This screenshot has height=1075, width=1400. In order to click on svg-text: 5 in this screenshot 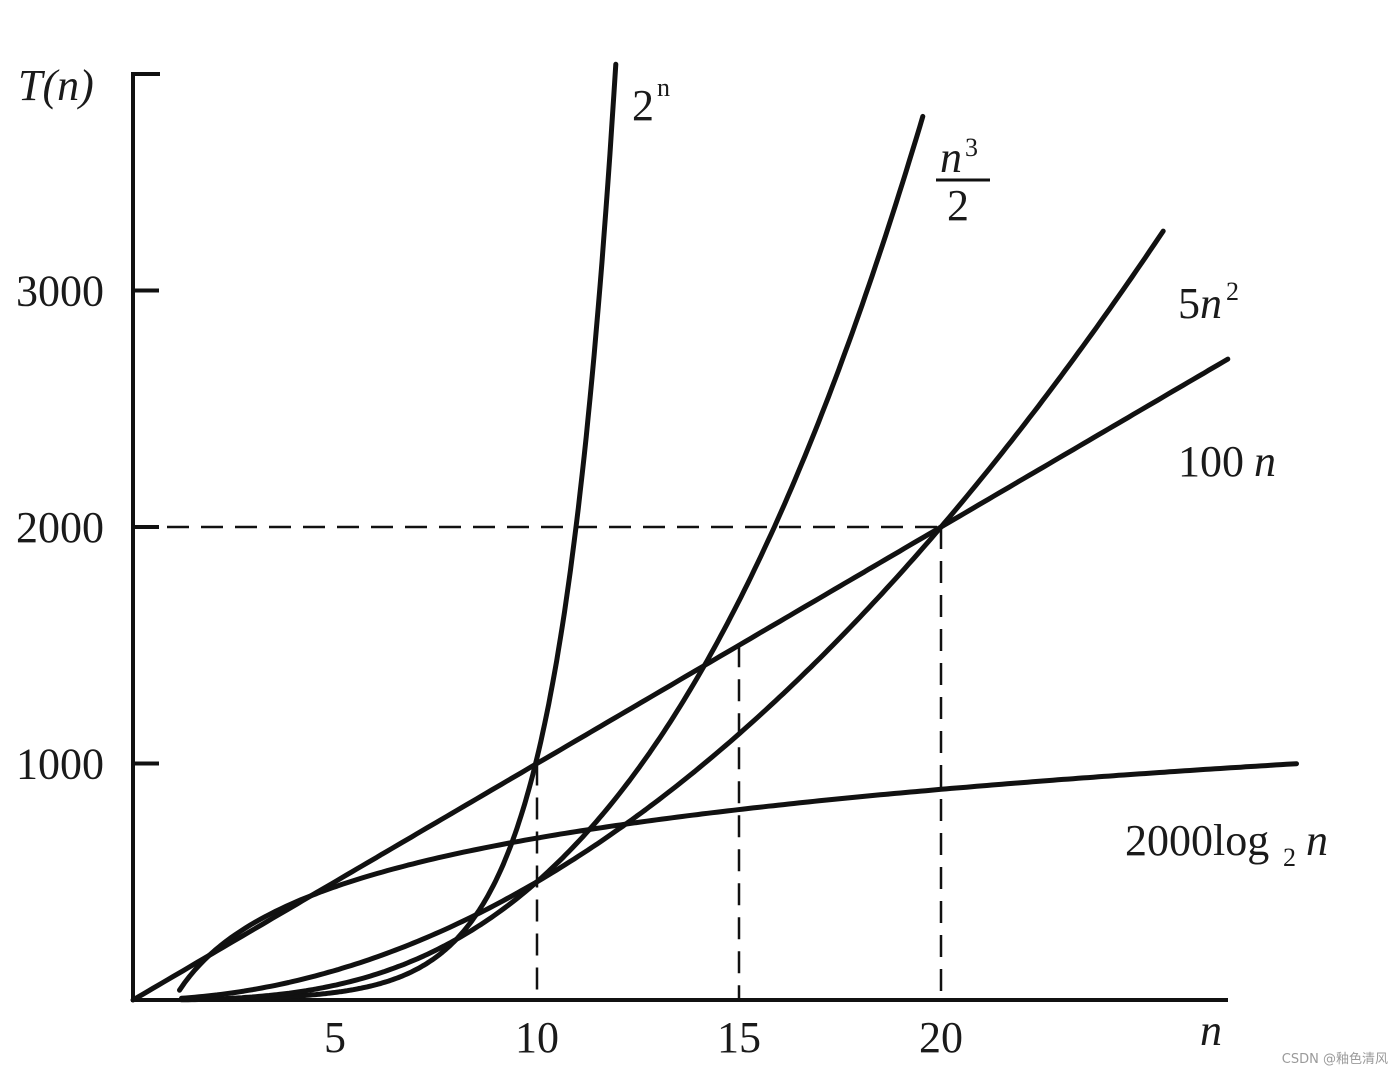, I will do `click(1189, 303)`.